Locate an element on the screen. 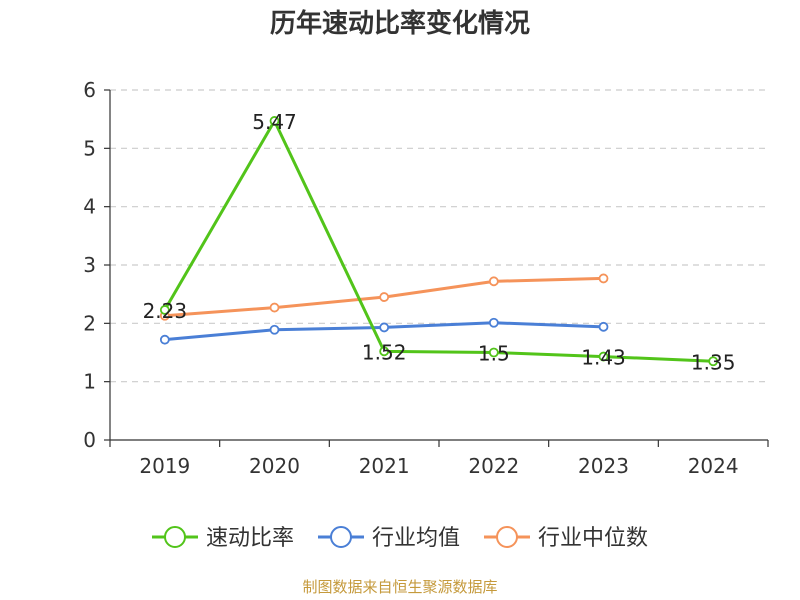 The height and width of the screenshot is (600, 800). data-label: 2.23 is located at coordinates (165, 311).